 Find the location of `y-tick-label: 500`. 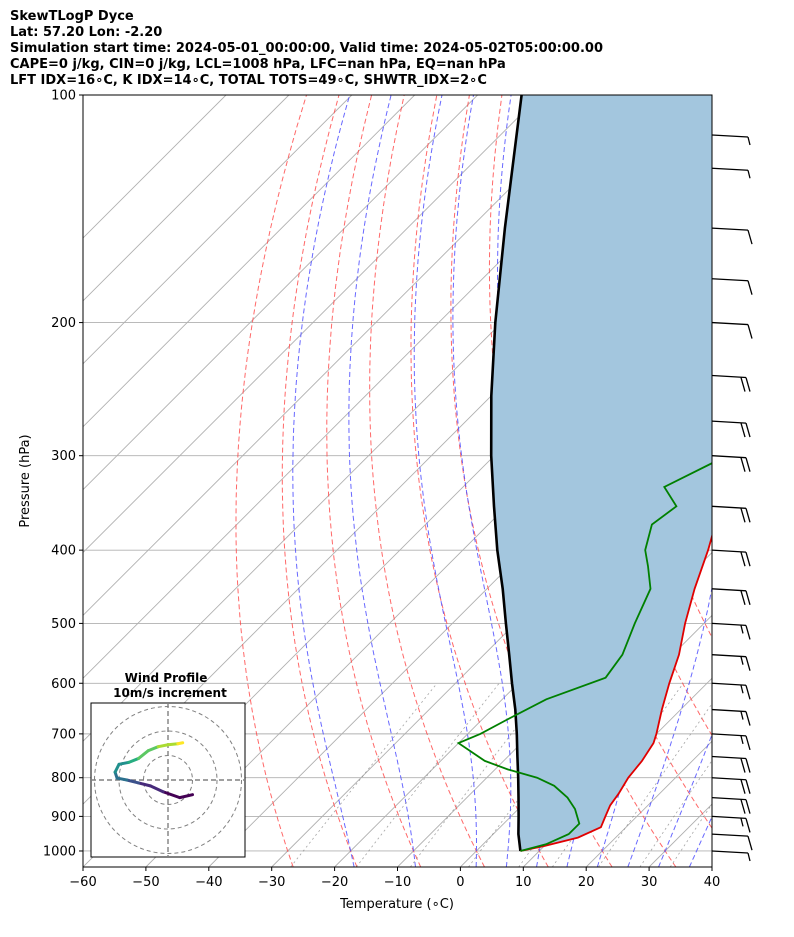

y-tick-label: 500 is located at coordinates (63, 624).